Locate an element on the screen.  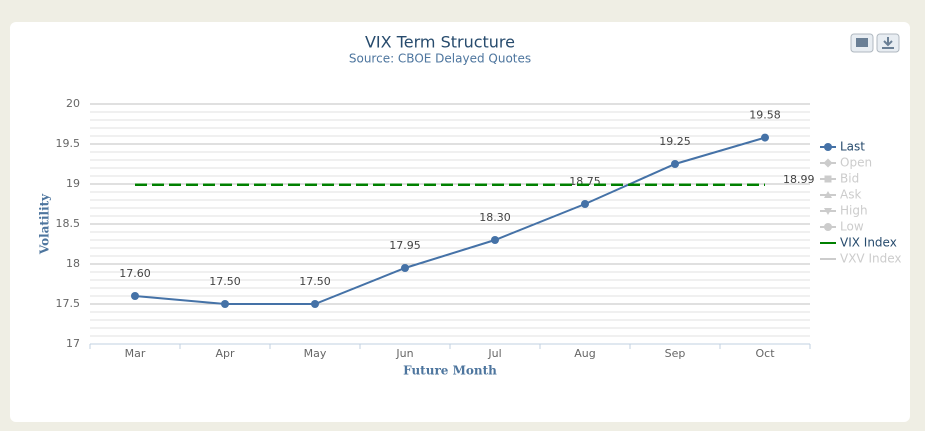
legend-item: High is located at coordinates (844, 211).